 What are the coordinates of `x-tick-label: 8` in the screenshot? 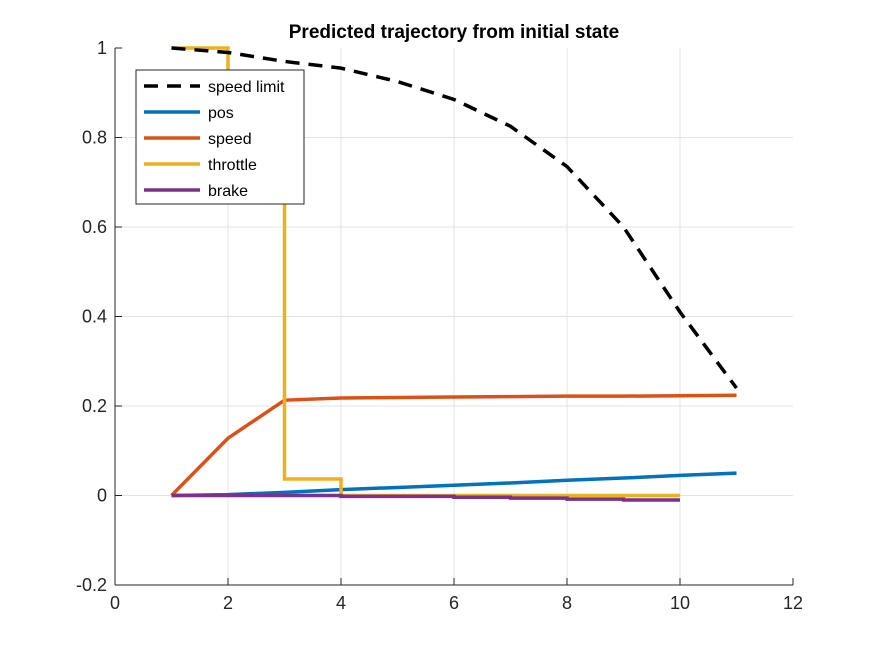 It's located at (567, 603).